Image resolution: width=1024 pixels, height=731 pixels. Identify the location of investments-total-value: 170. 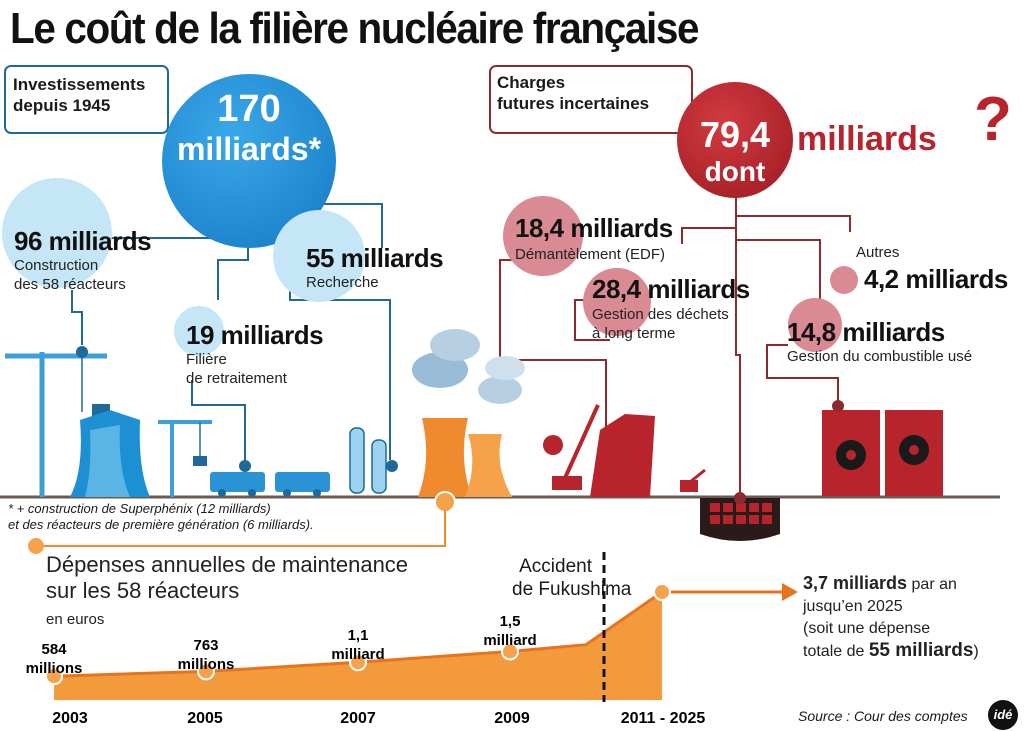
(249, 109).